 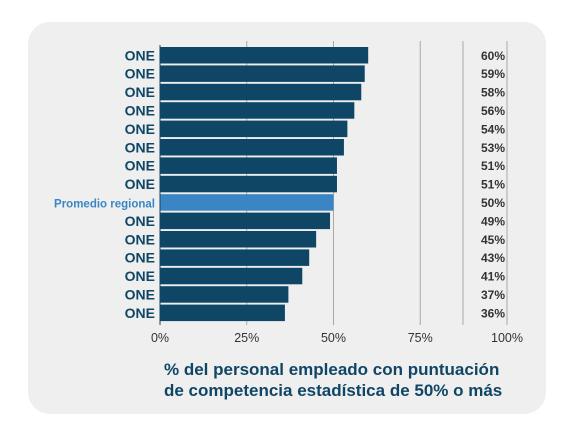 What do you see at coordinates (333, 390) in the screenshot?
I see `x-axis-title-line-2: de competencia estadística de 50% o más` at bounding box center [333, 390].